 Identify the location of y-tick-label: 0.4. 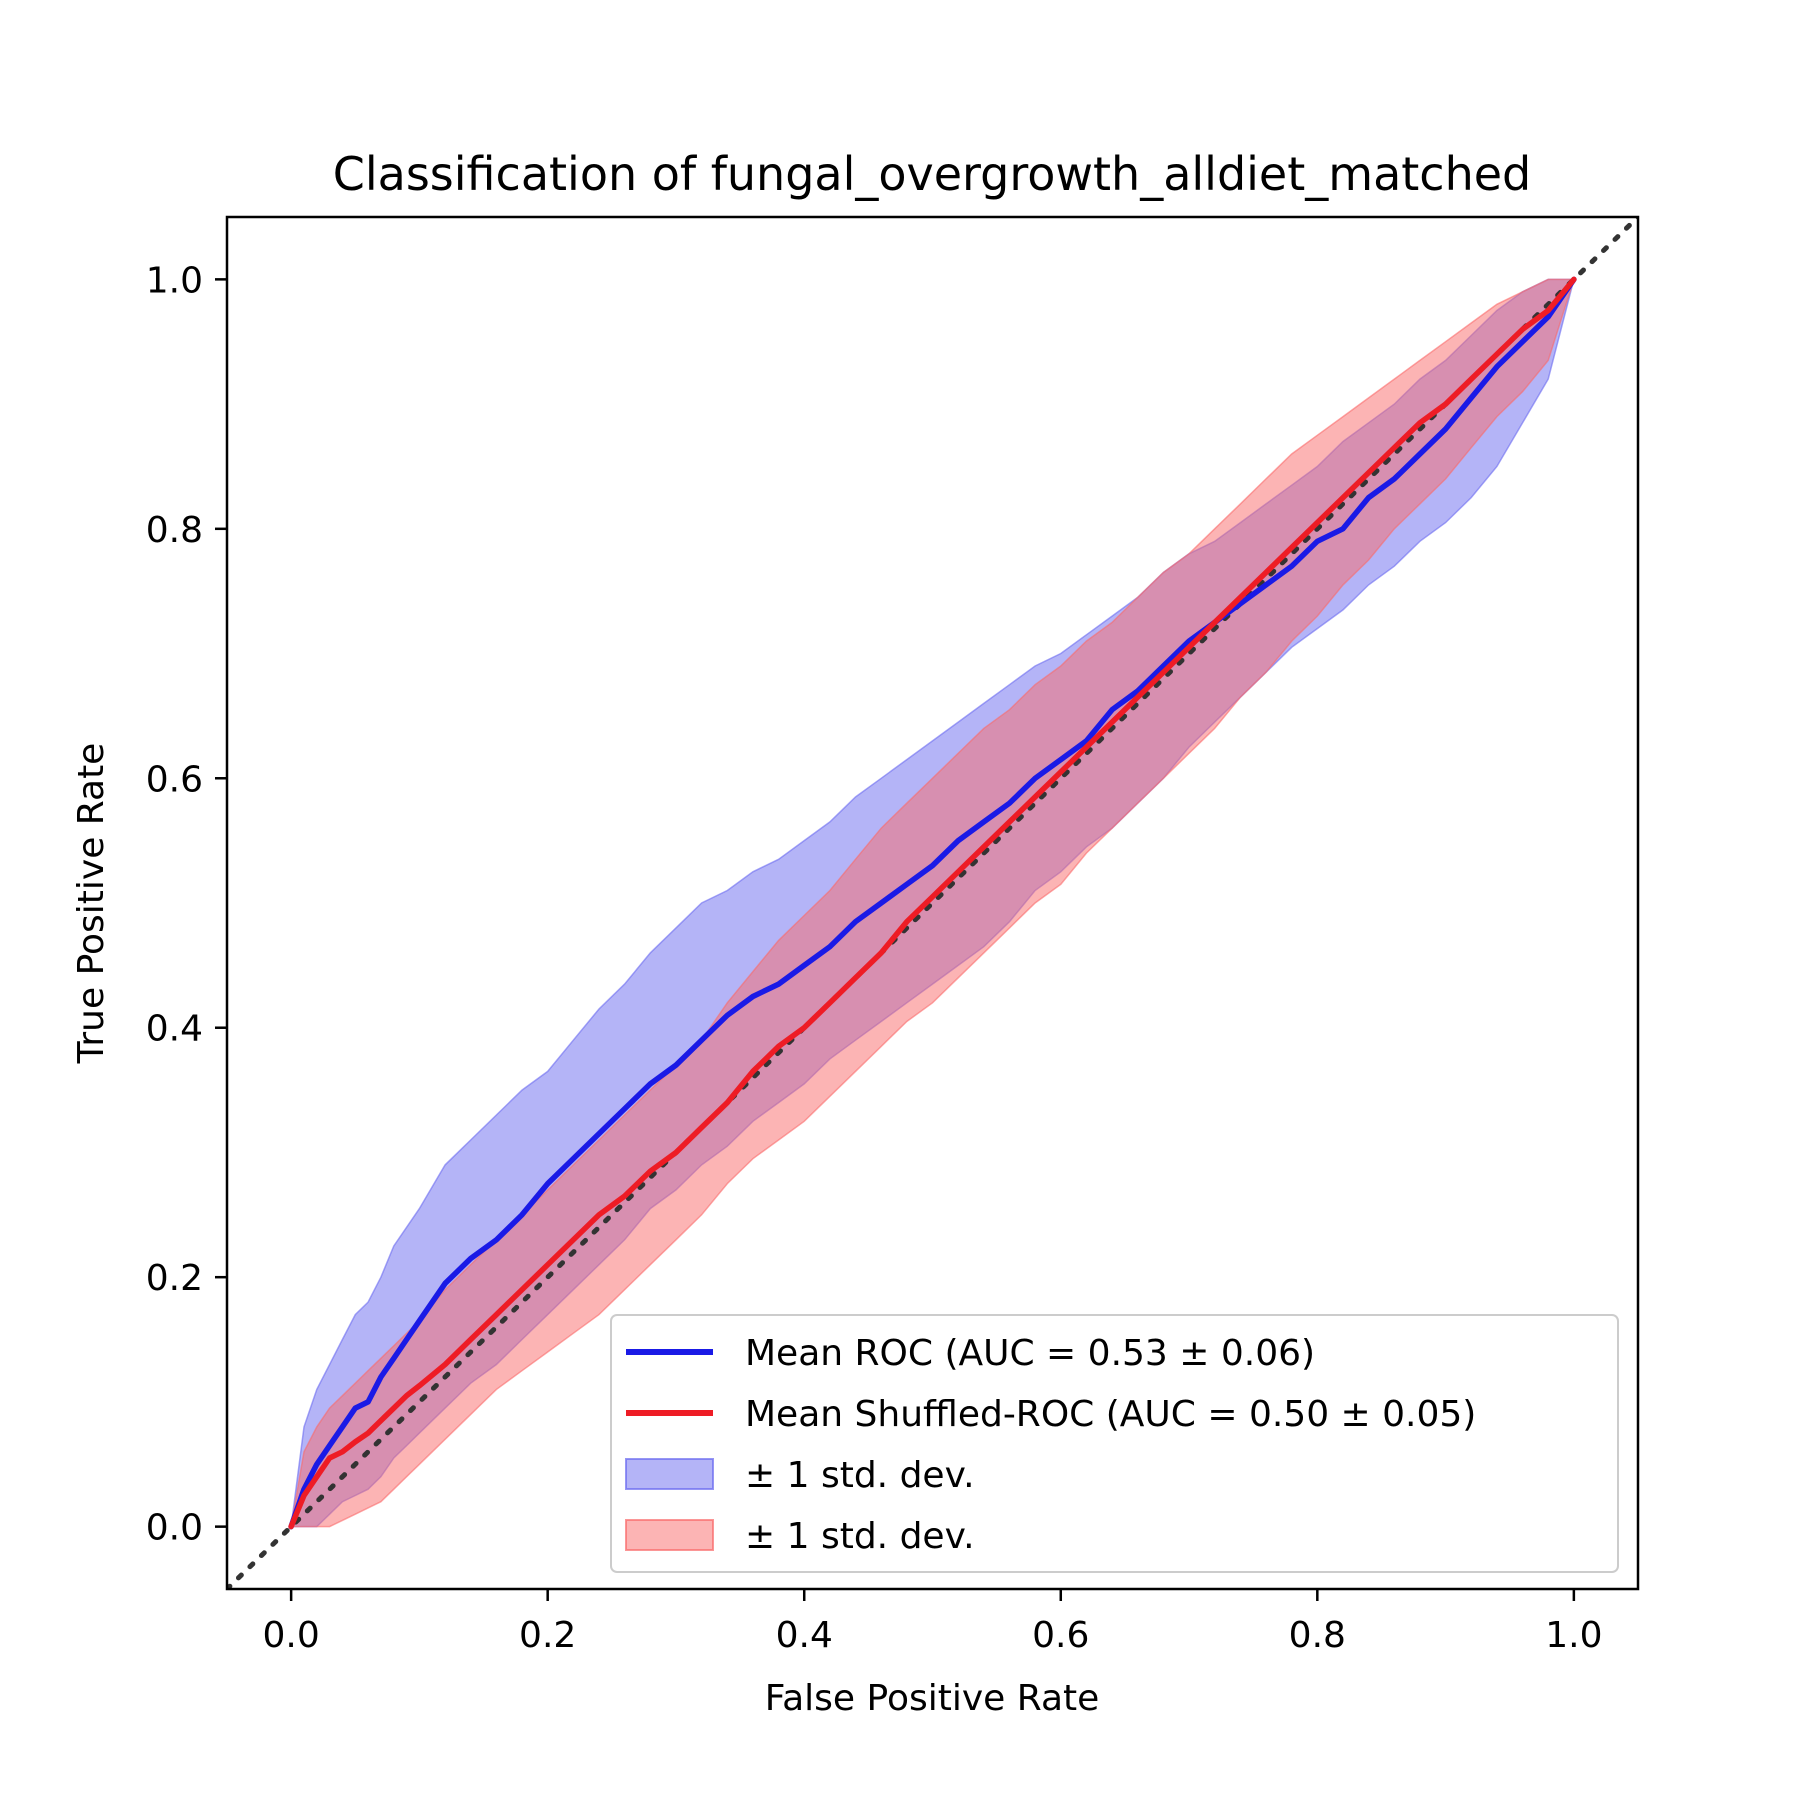
(174, 1029).